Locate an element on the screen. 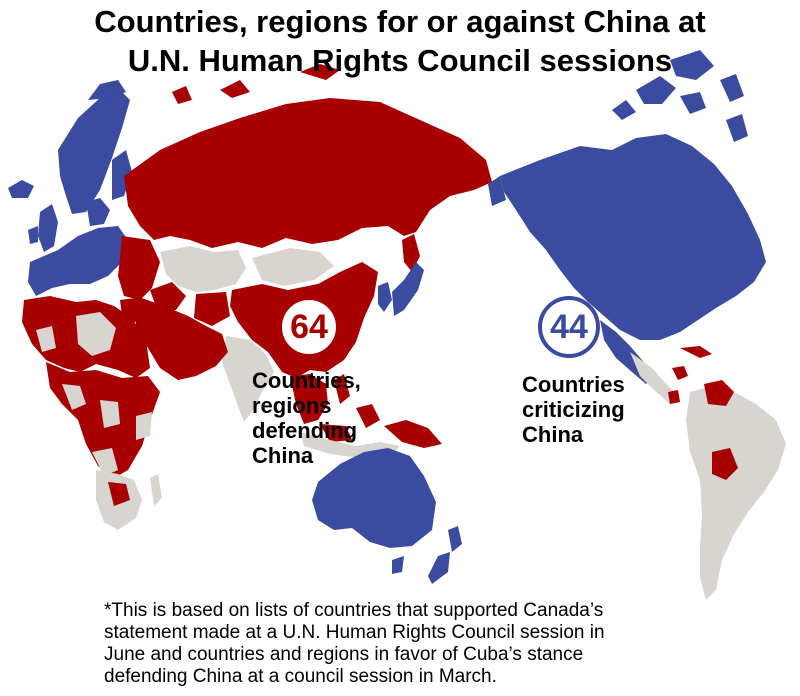 The height and width of the screenshot is (696, 800). region-caribbean is located at coordinates (692, 363).